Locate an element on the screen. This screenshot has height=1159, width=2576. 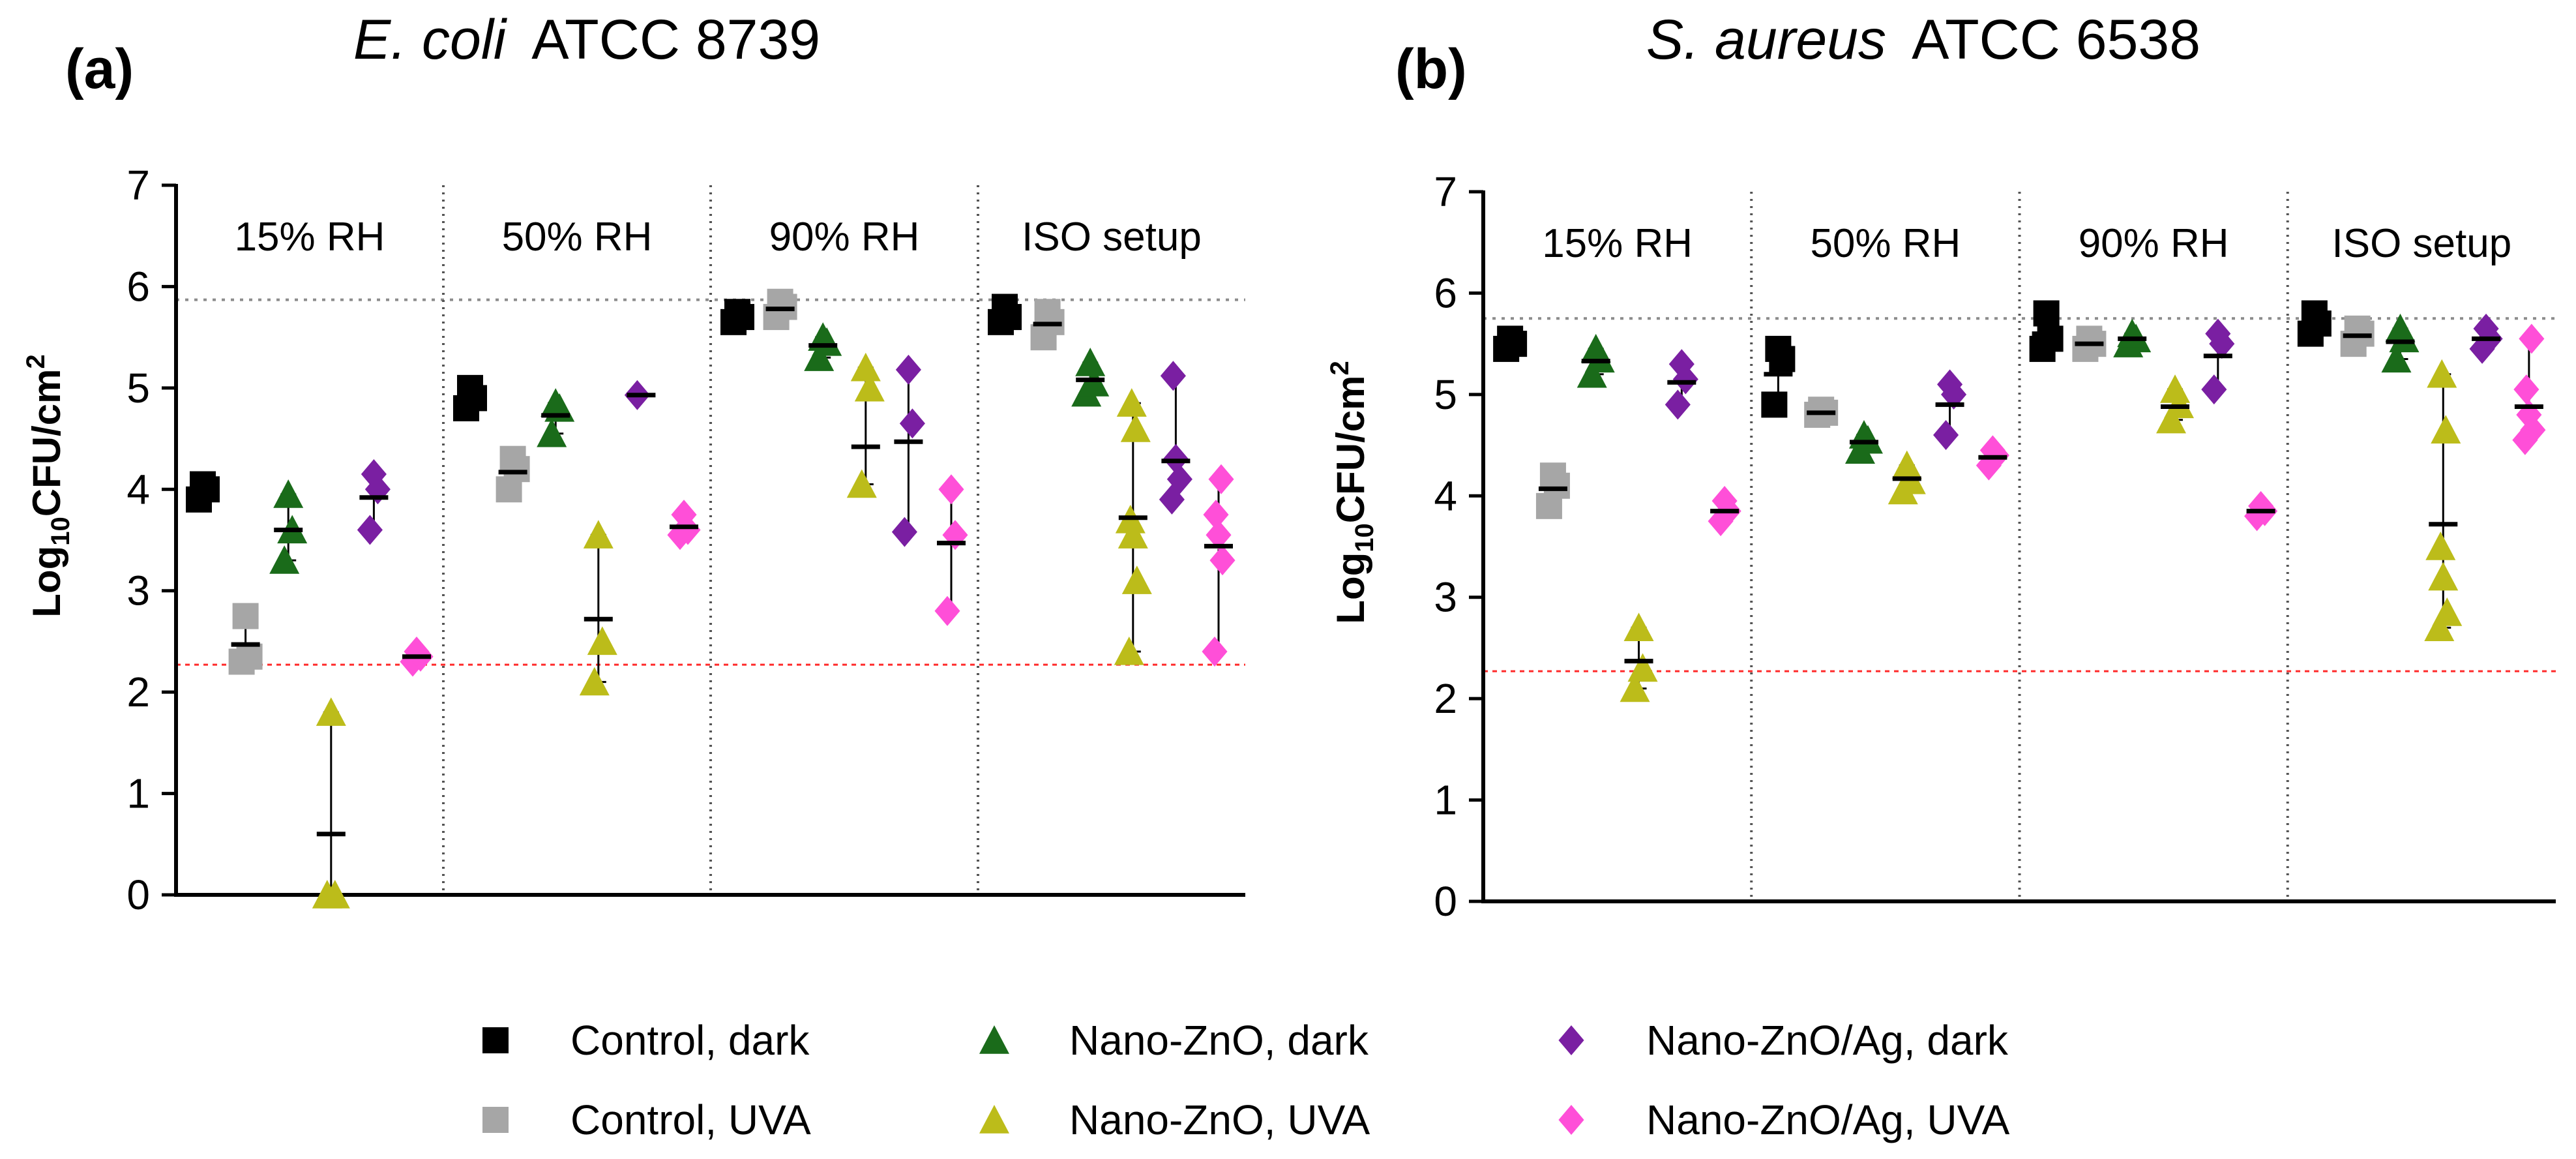
legend-item: Nano-ZnO/Ag, UVA is located at coordinates (1784, 1119).